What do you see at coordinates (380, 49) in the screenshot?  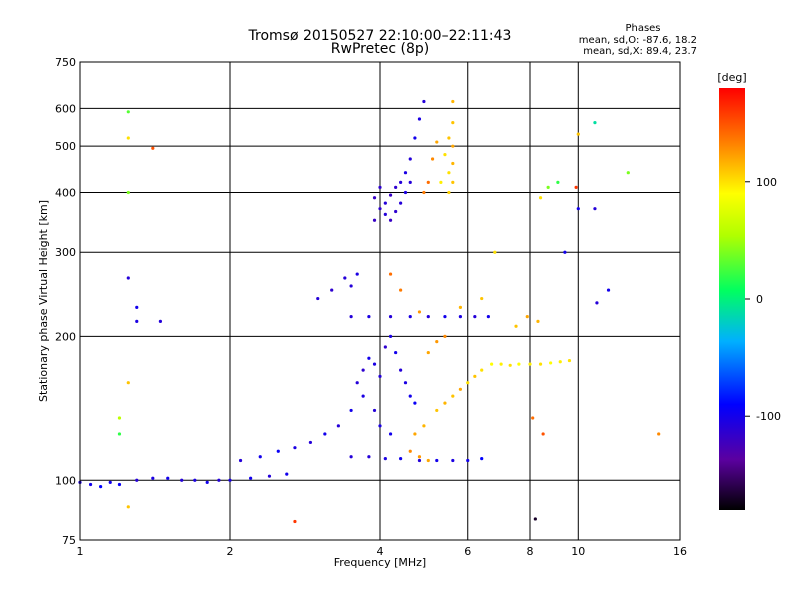 I see `chart-subtitle: RwPretec (8p)` at bounding box center [380, 49].